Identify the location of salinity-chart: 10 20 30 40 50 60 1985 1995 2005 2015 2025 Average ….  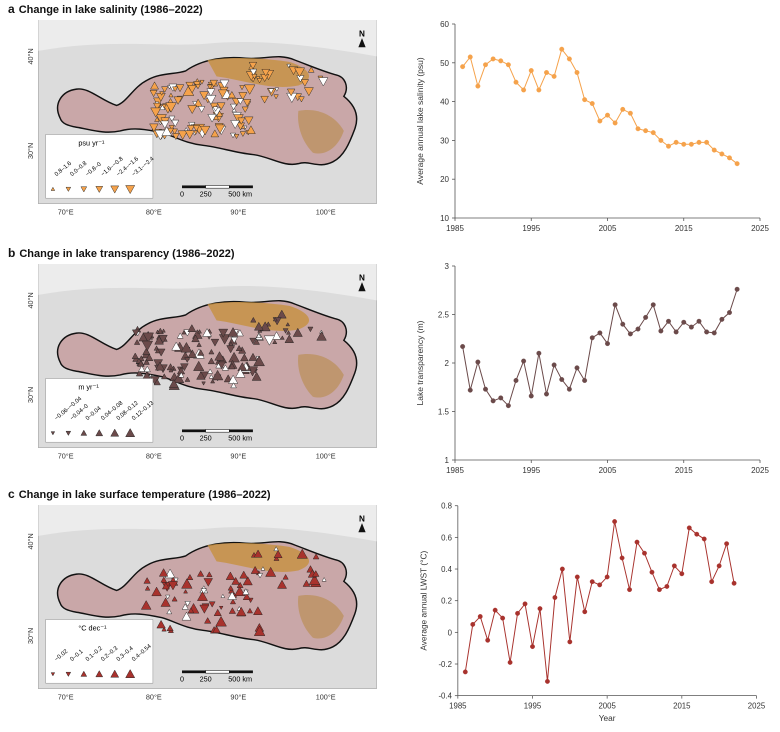
(592, 126).